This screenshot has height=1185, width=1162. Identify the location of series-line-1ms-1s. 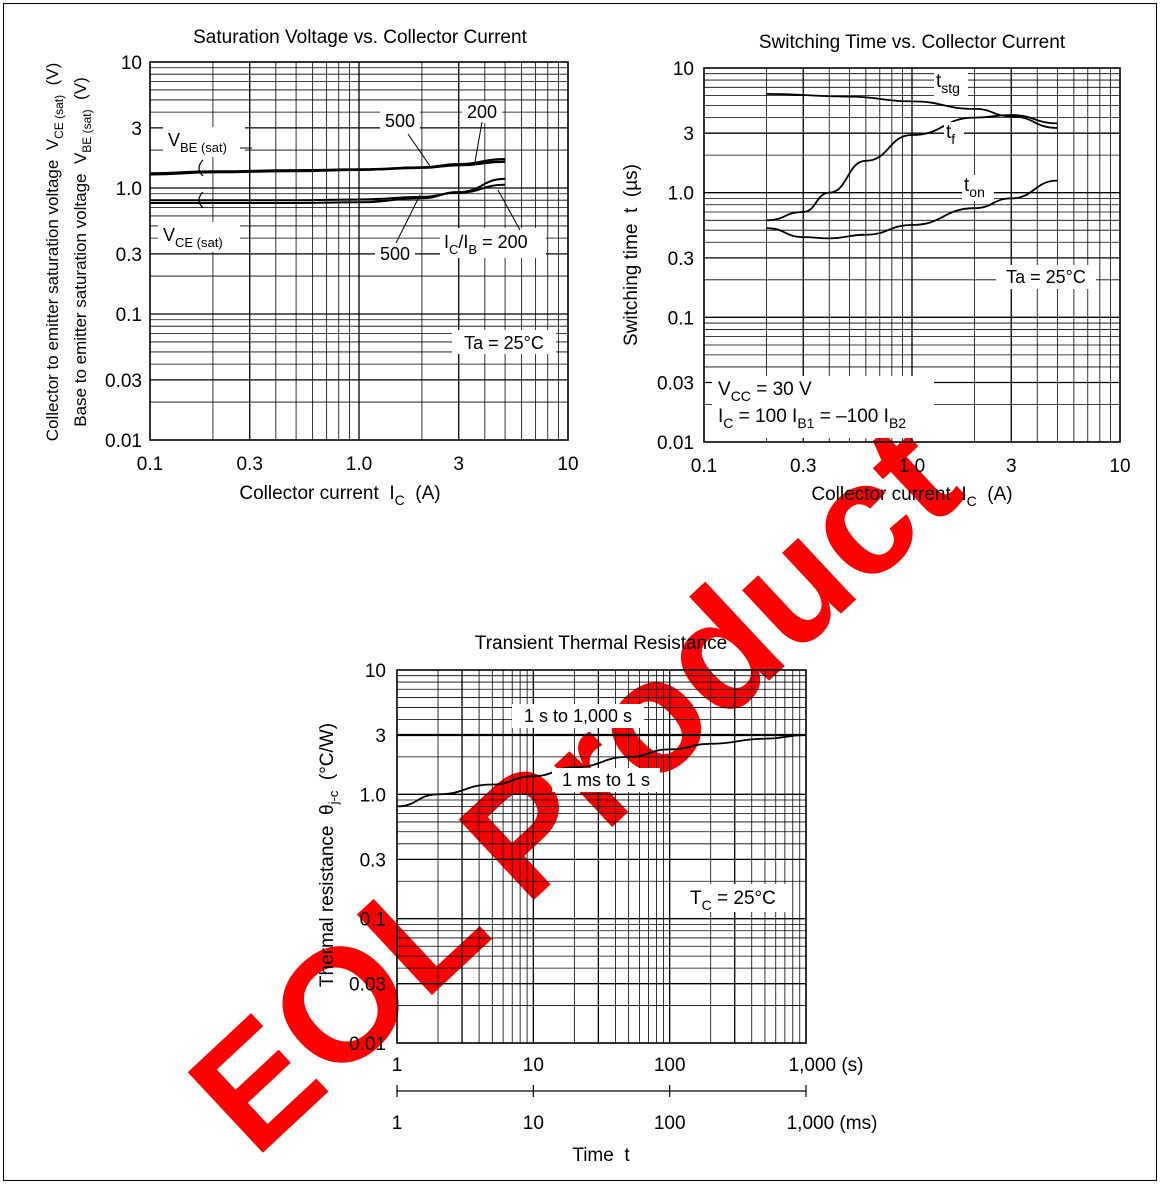
(601, 771).